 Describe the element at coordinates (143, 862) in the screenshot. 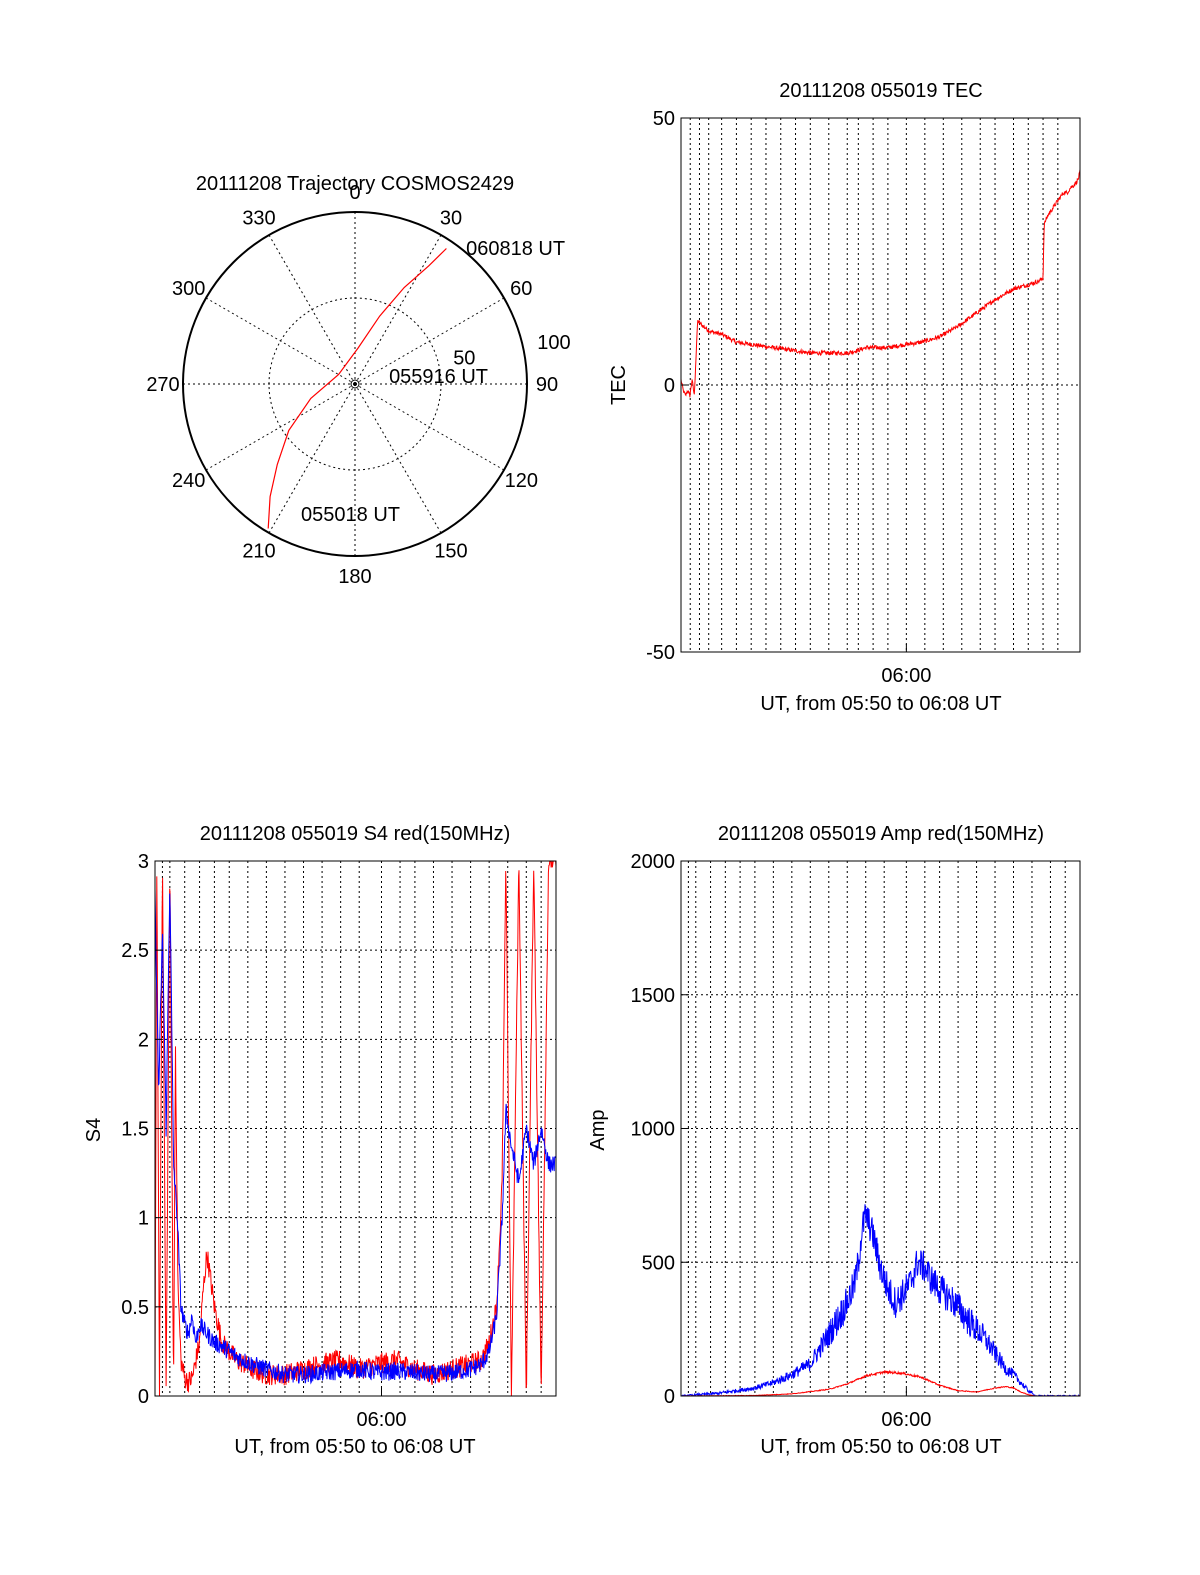

I see `s4-ytick-label-6: 3` at that location.